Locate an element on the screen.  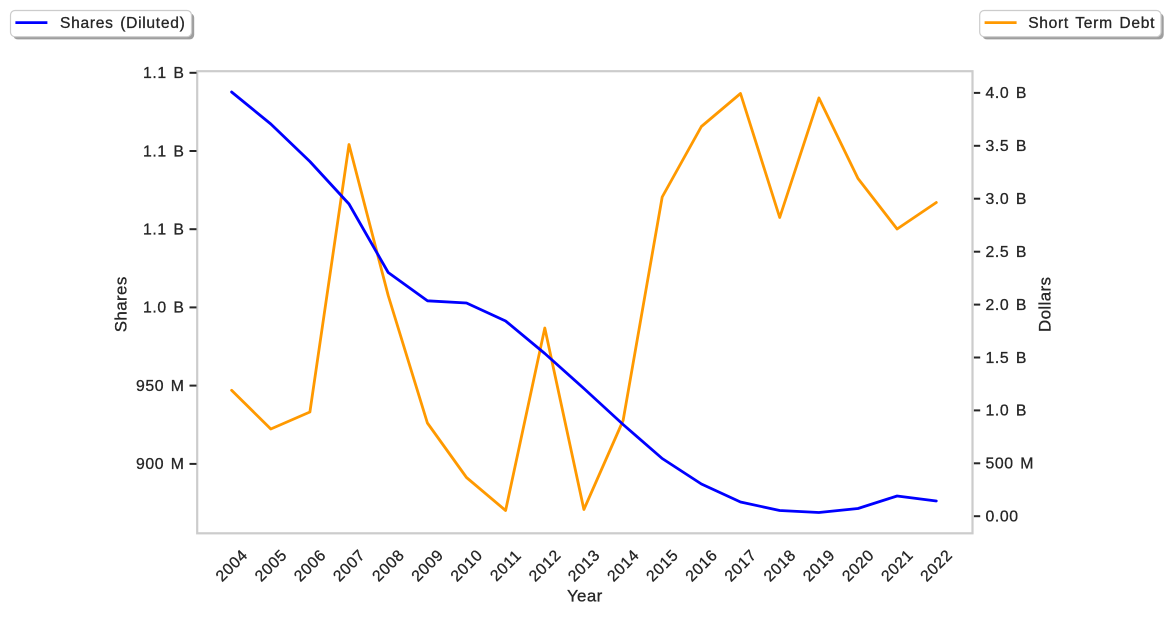
svg-text: Shares is located at coordinates (121, 304).